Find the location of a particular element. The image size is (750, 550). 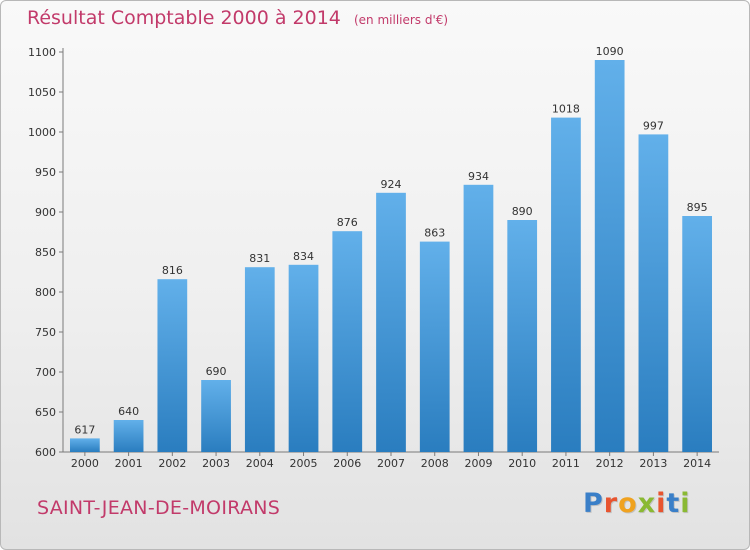

data-label-2007: 924 is located at coordinates (391, 184).